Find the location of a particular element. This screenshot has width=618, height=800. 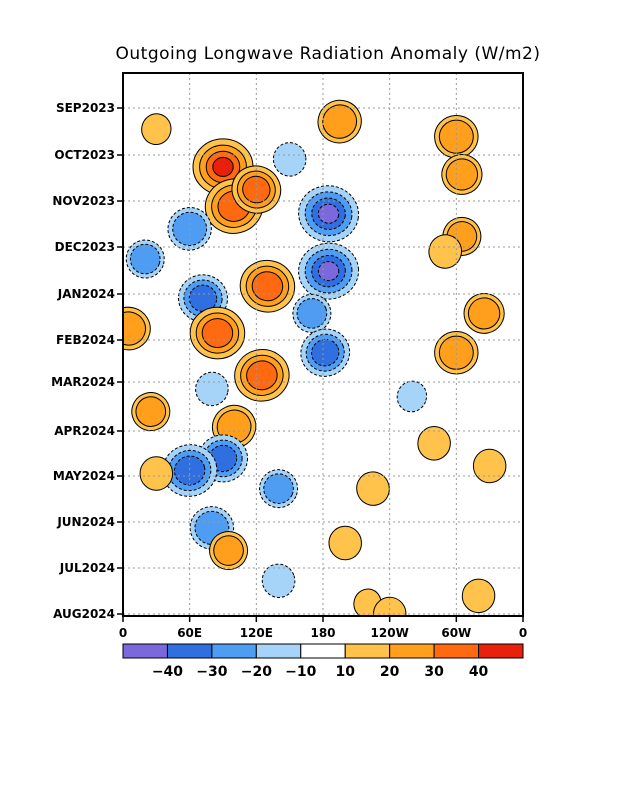

y-tick-label: SEP2023 is located at coordinates (85, 108).